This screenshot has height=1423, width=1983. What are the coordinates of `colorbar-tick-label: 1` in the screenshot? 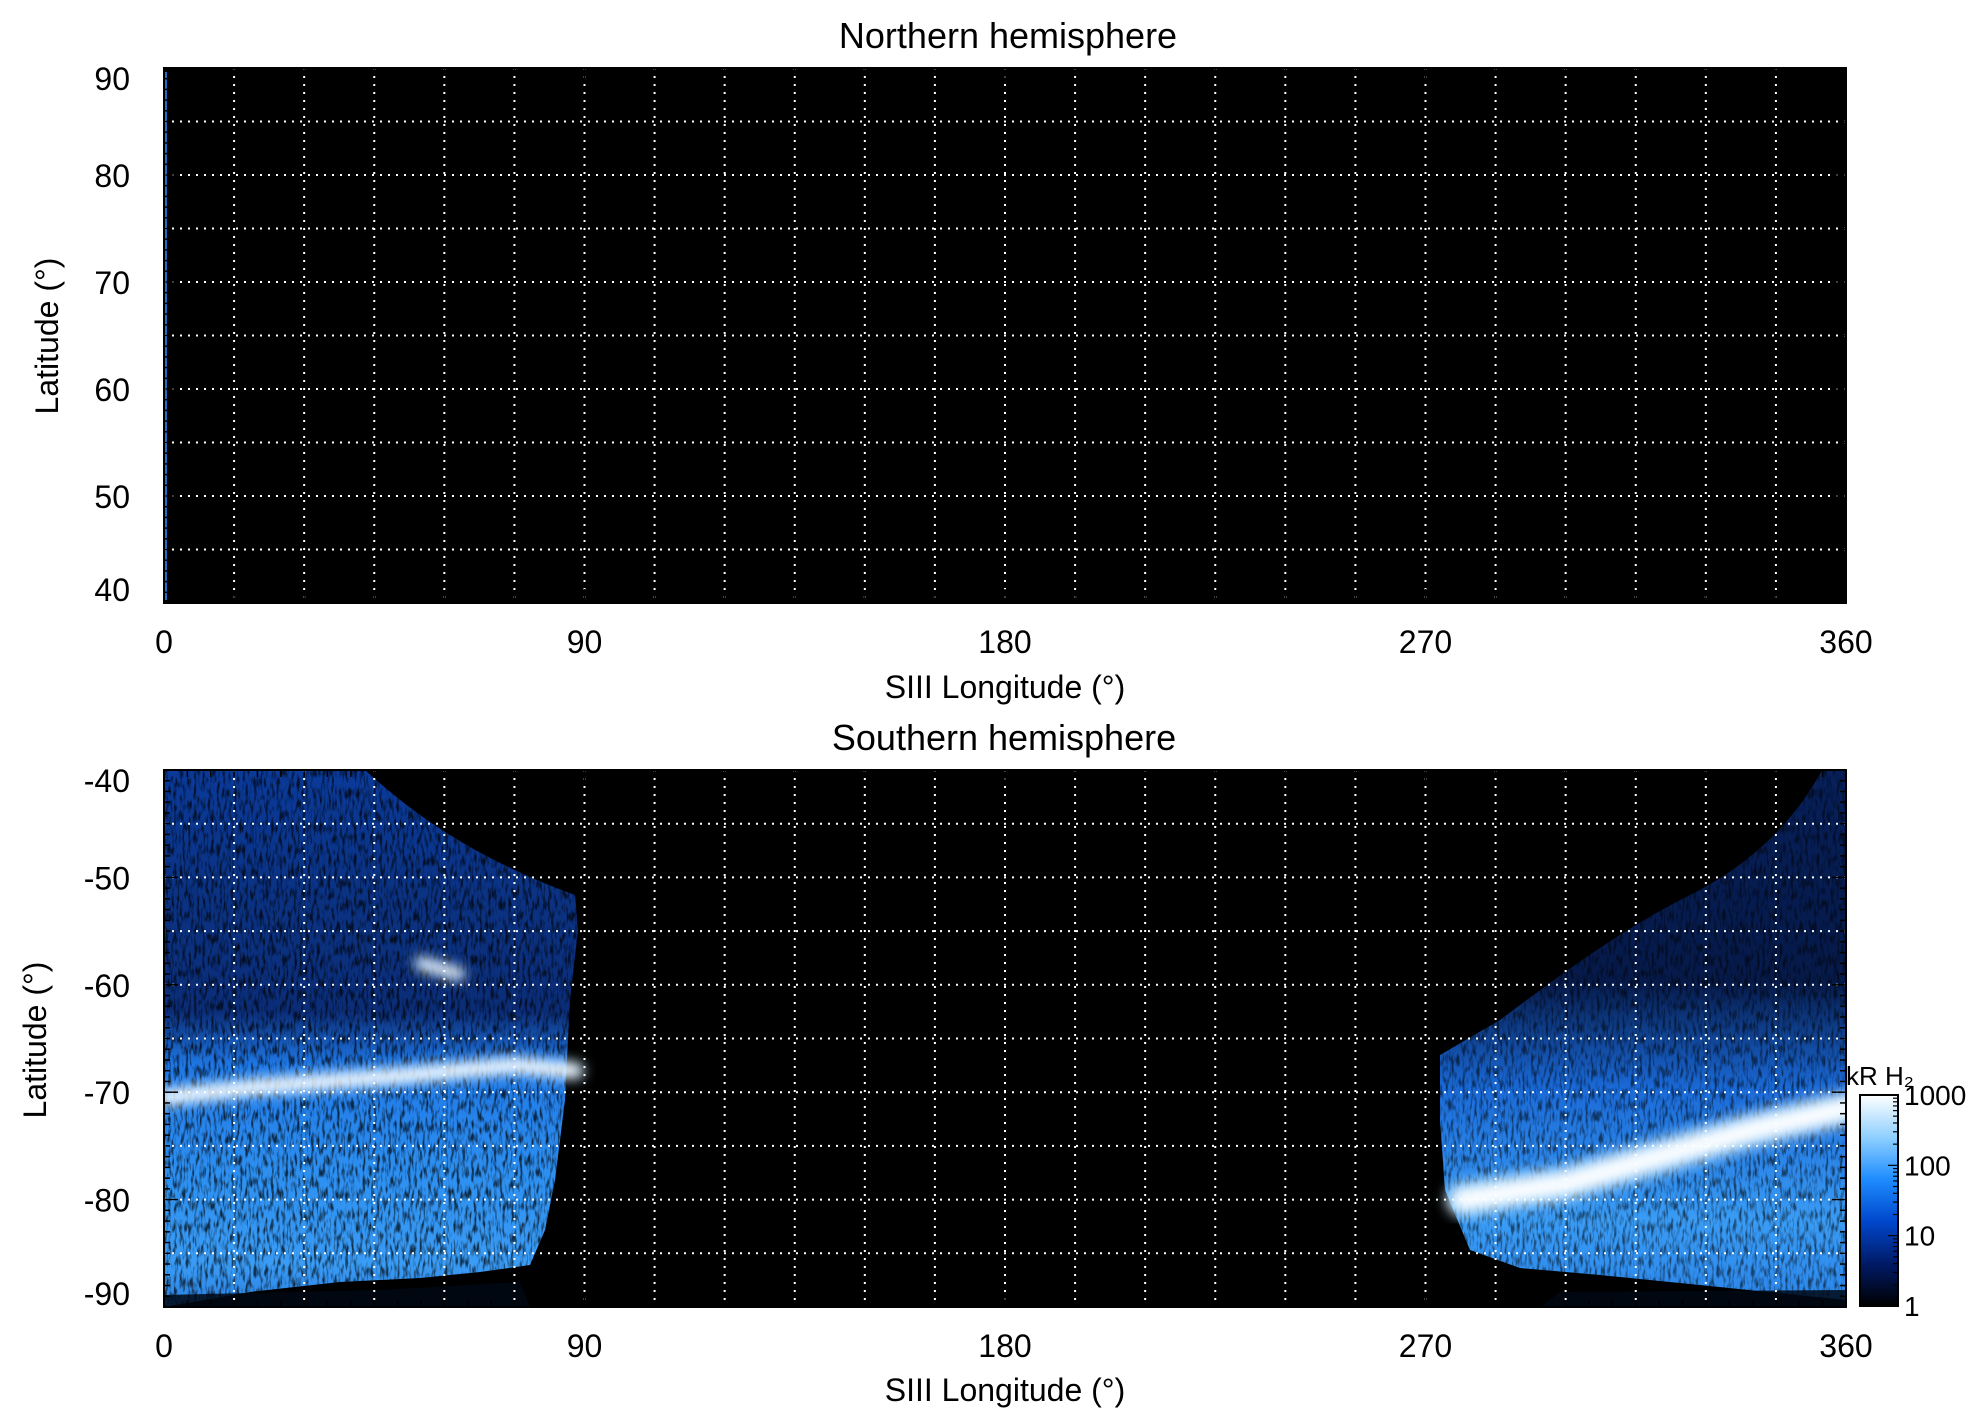 It's located at (1912, 1306).